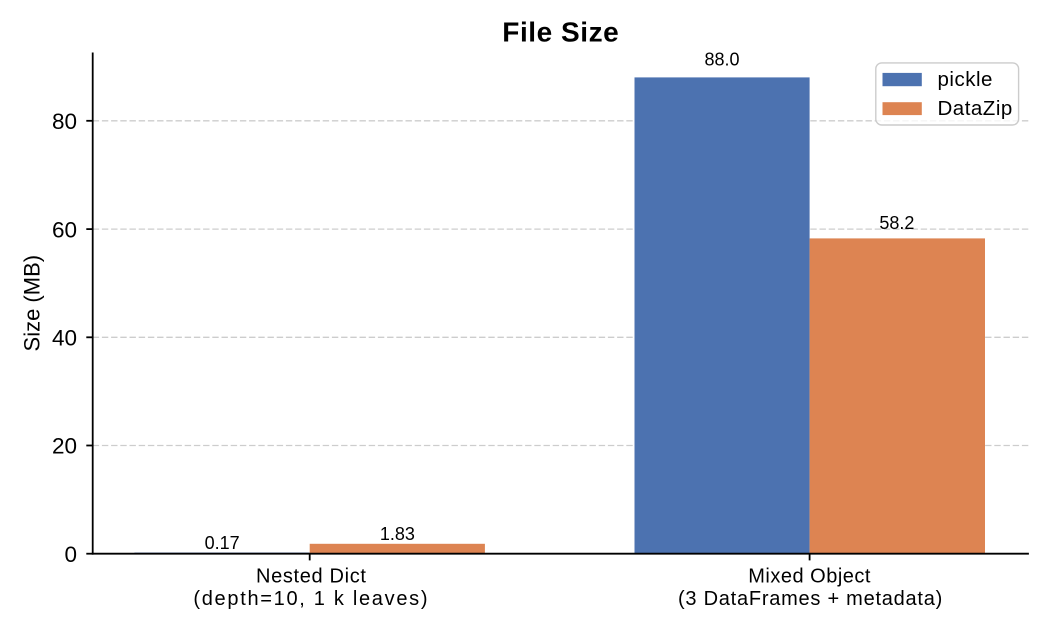 This screenshot has height=630, width=1050. I want to click on svg-text: 58.2, so click(896, 223).